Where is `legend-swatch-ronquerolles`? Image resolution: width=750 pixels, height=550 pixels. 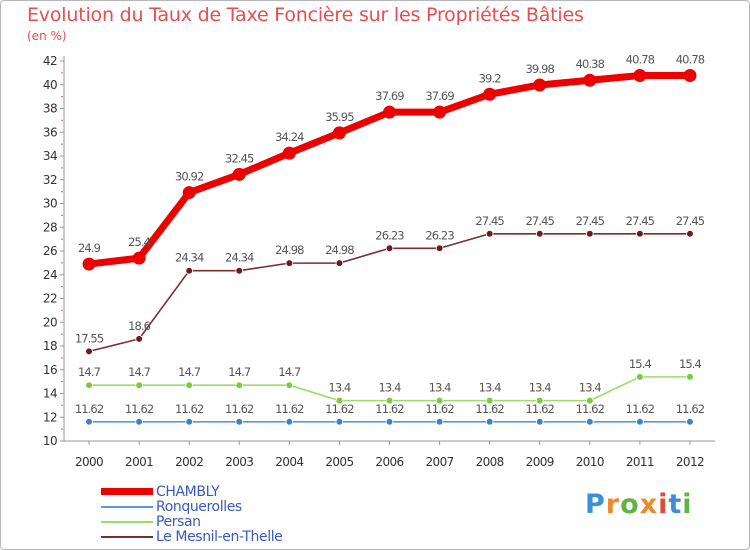
legend-swatch-ronquerolles is located at coordinates (127, 506).